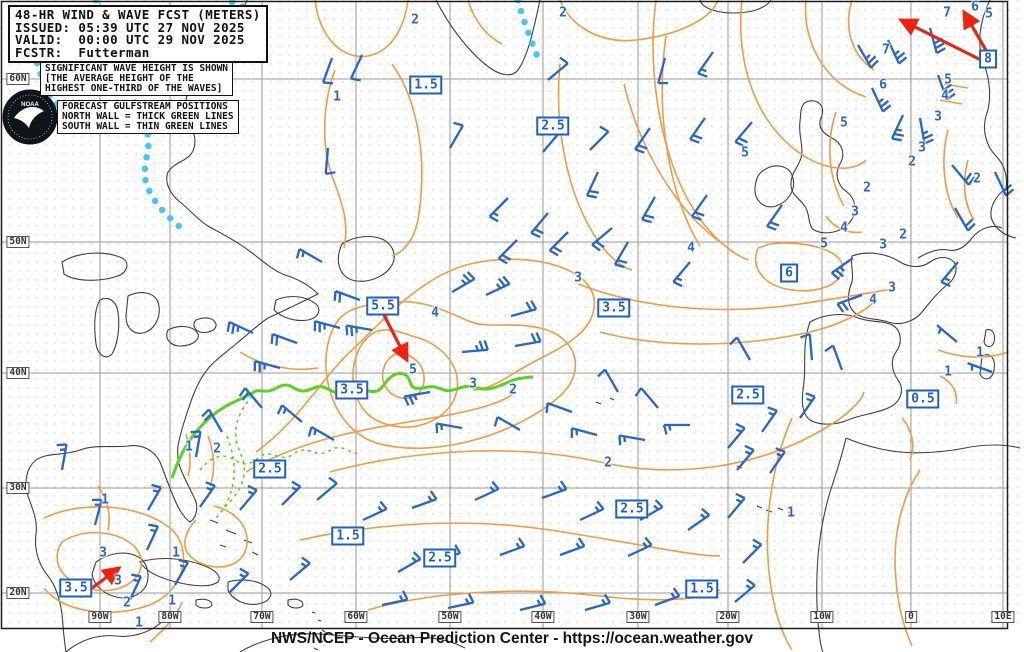 Image resolution: width=1024 pixels, height=652 pixels. What do you see at coordinates (728, 617) in the screenshot?
I see `longitude-label-20W: 20W` at bounding box center [728, 617].